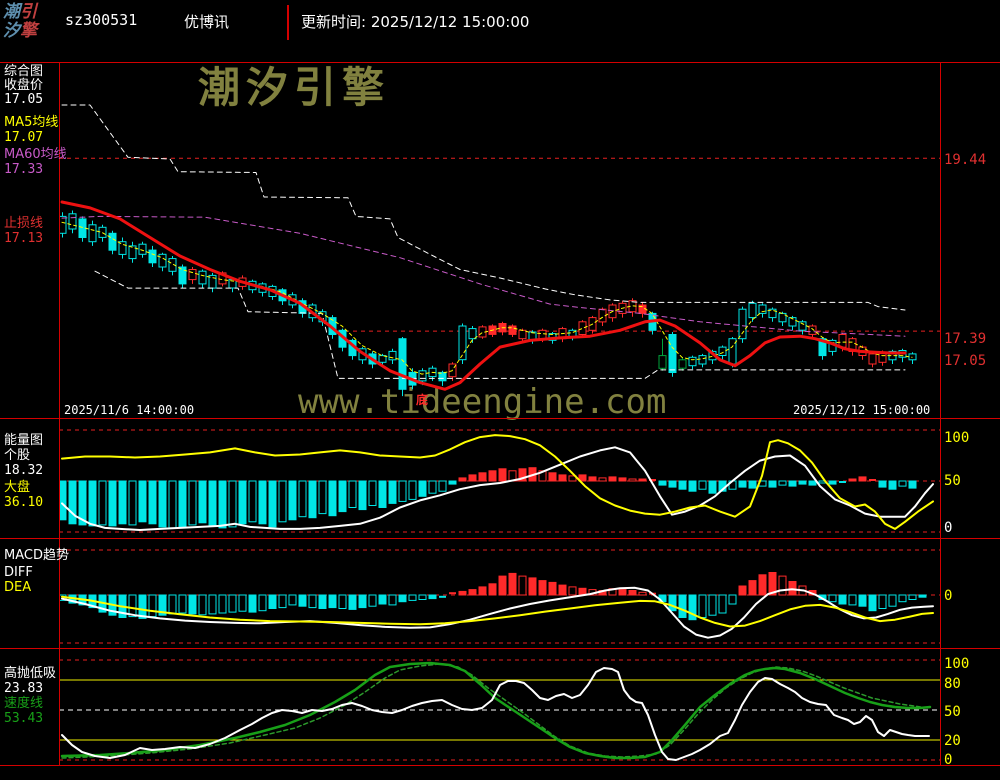 The width and height of the screenshot is (1000, 780). Describe the element at coordinates (24, 688) in the screenshot. I see `wave-value: 23.83` at that location.